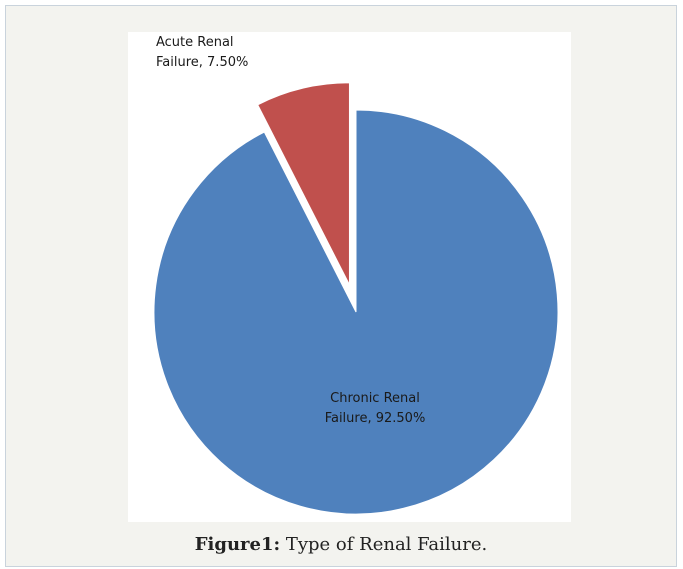 Image resolution: width=683 pixels, height=569 pixels. Describe the element at coordinates (237, 544) in the screenshot. I see `figure-caption-label: Figure1:` at that location.